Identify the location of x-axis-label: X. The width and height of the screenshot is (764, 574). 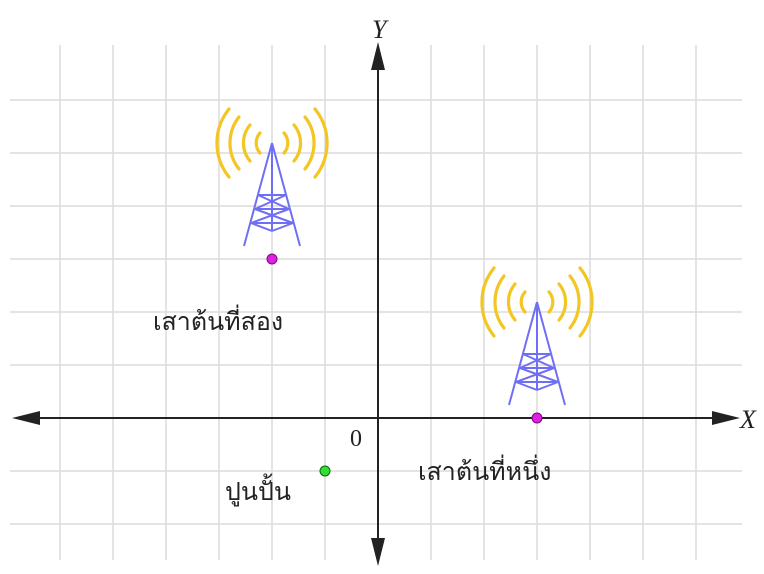
(748, 419).